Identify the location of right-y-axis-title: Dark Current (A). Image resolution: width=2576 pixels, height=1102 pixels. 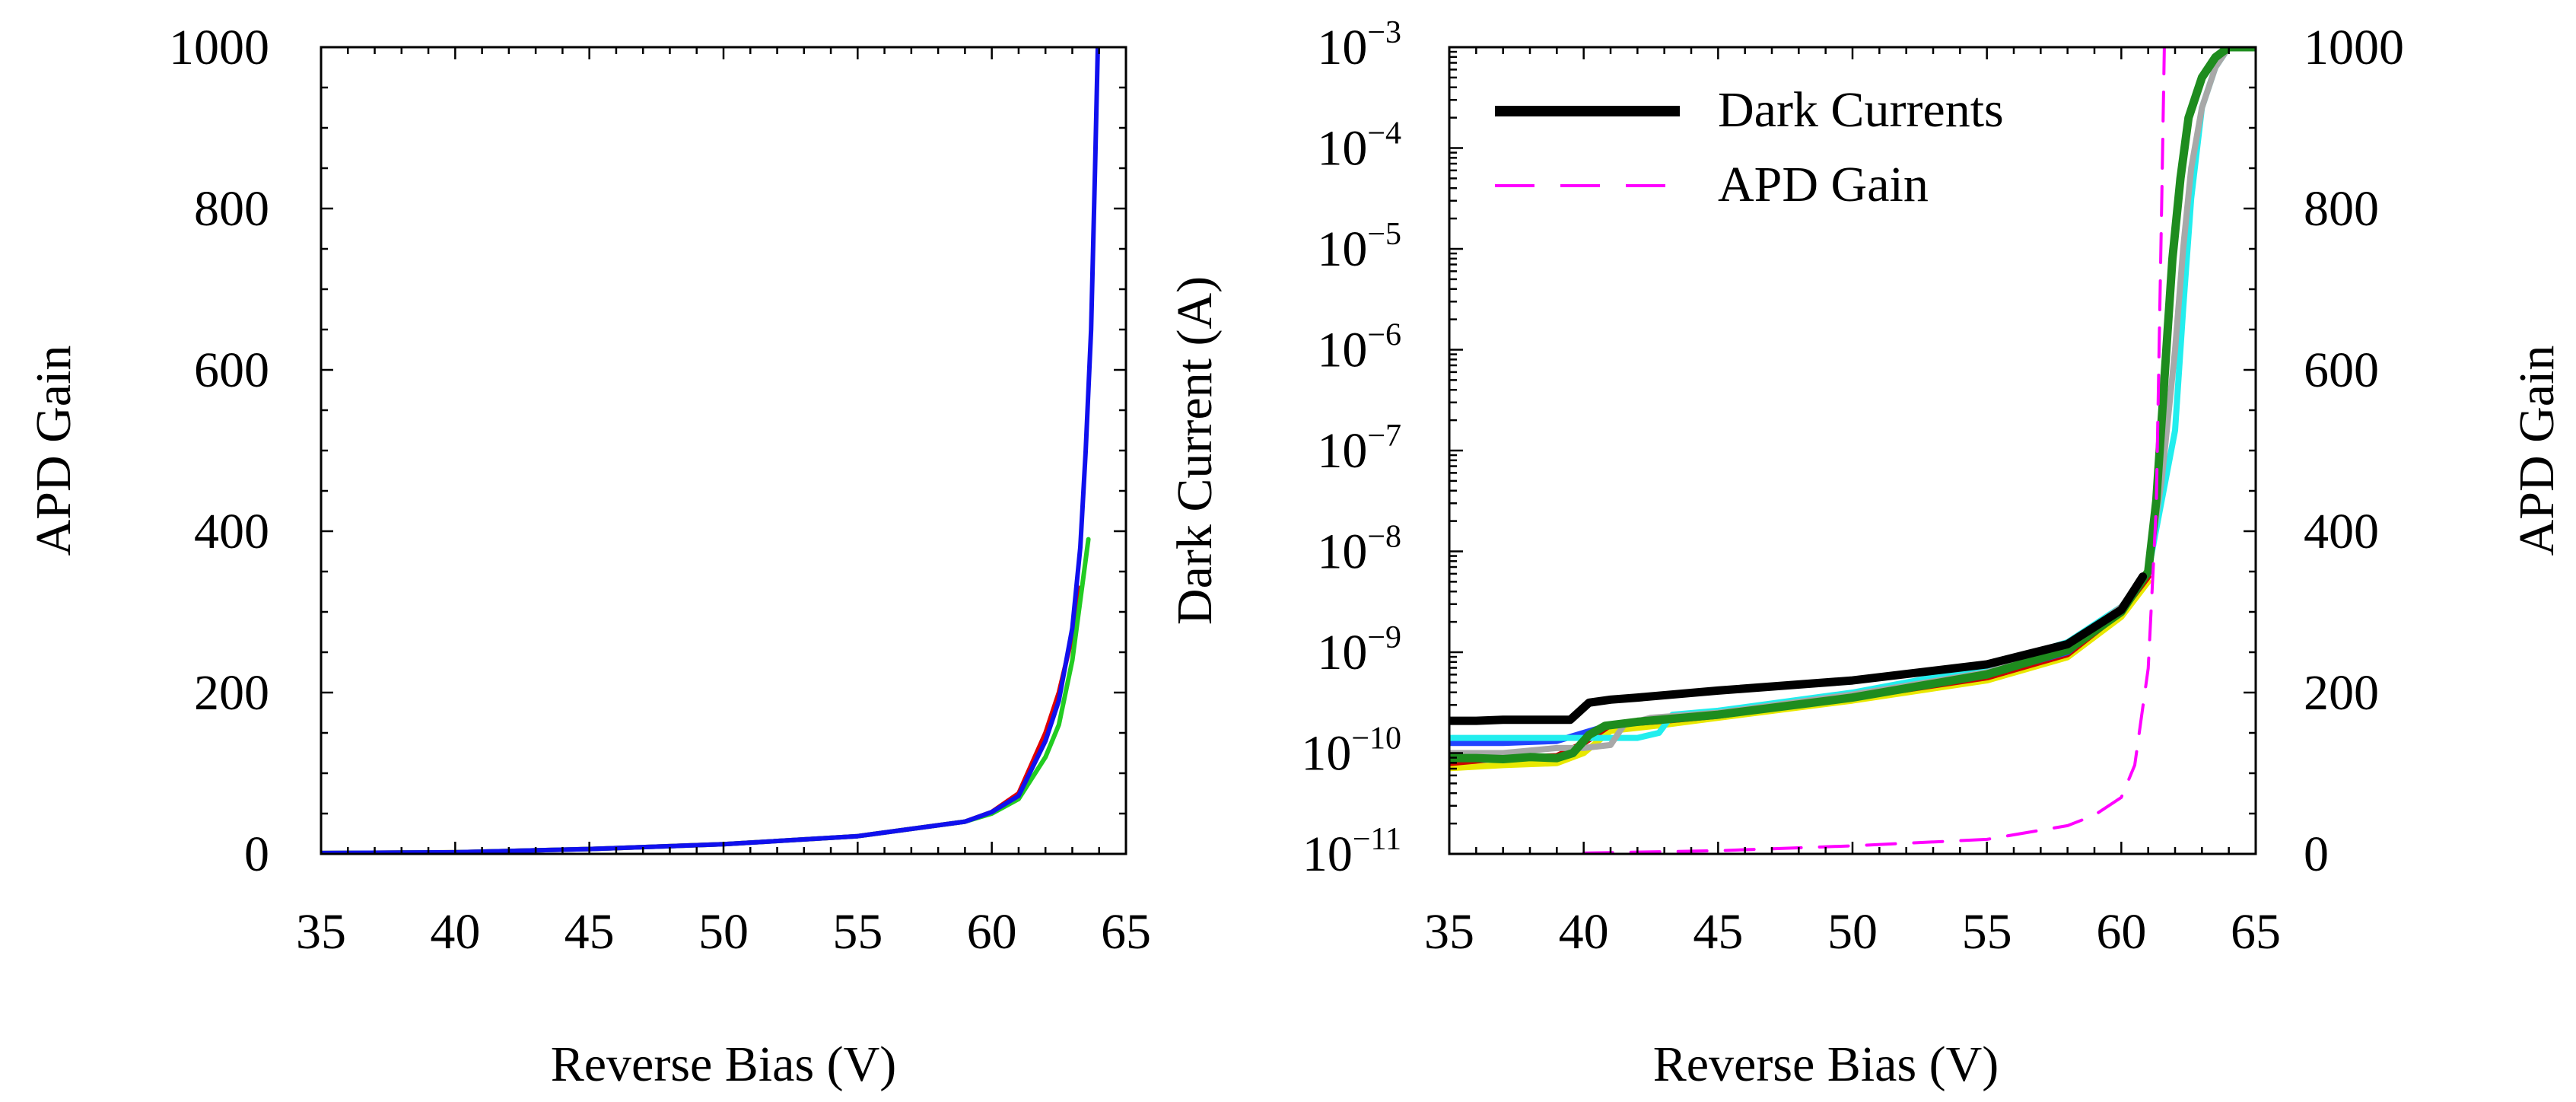
(1195, 450).